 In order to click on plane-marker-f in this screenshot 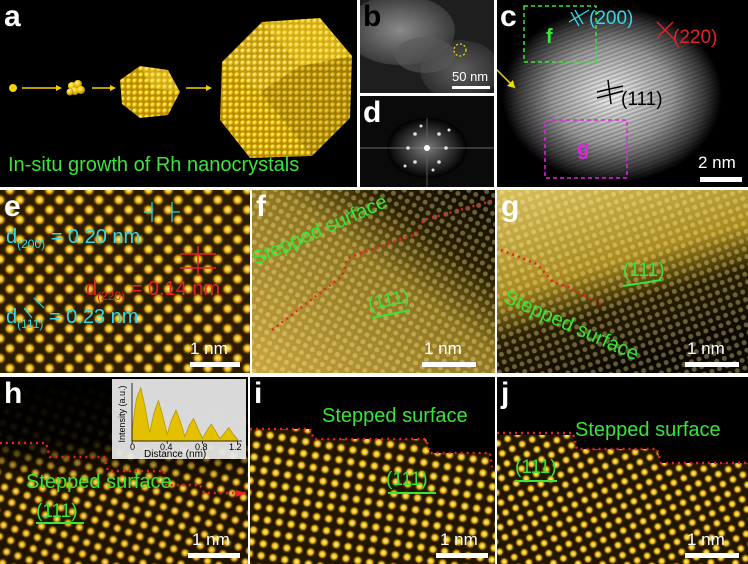, I will do `click(391, 314)`.